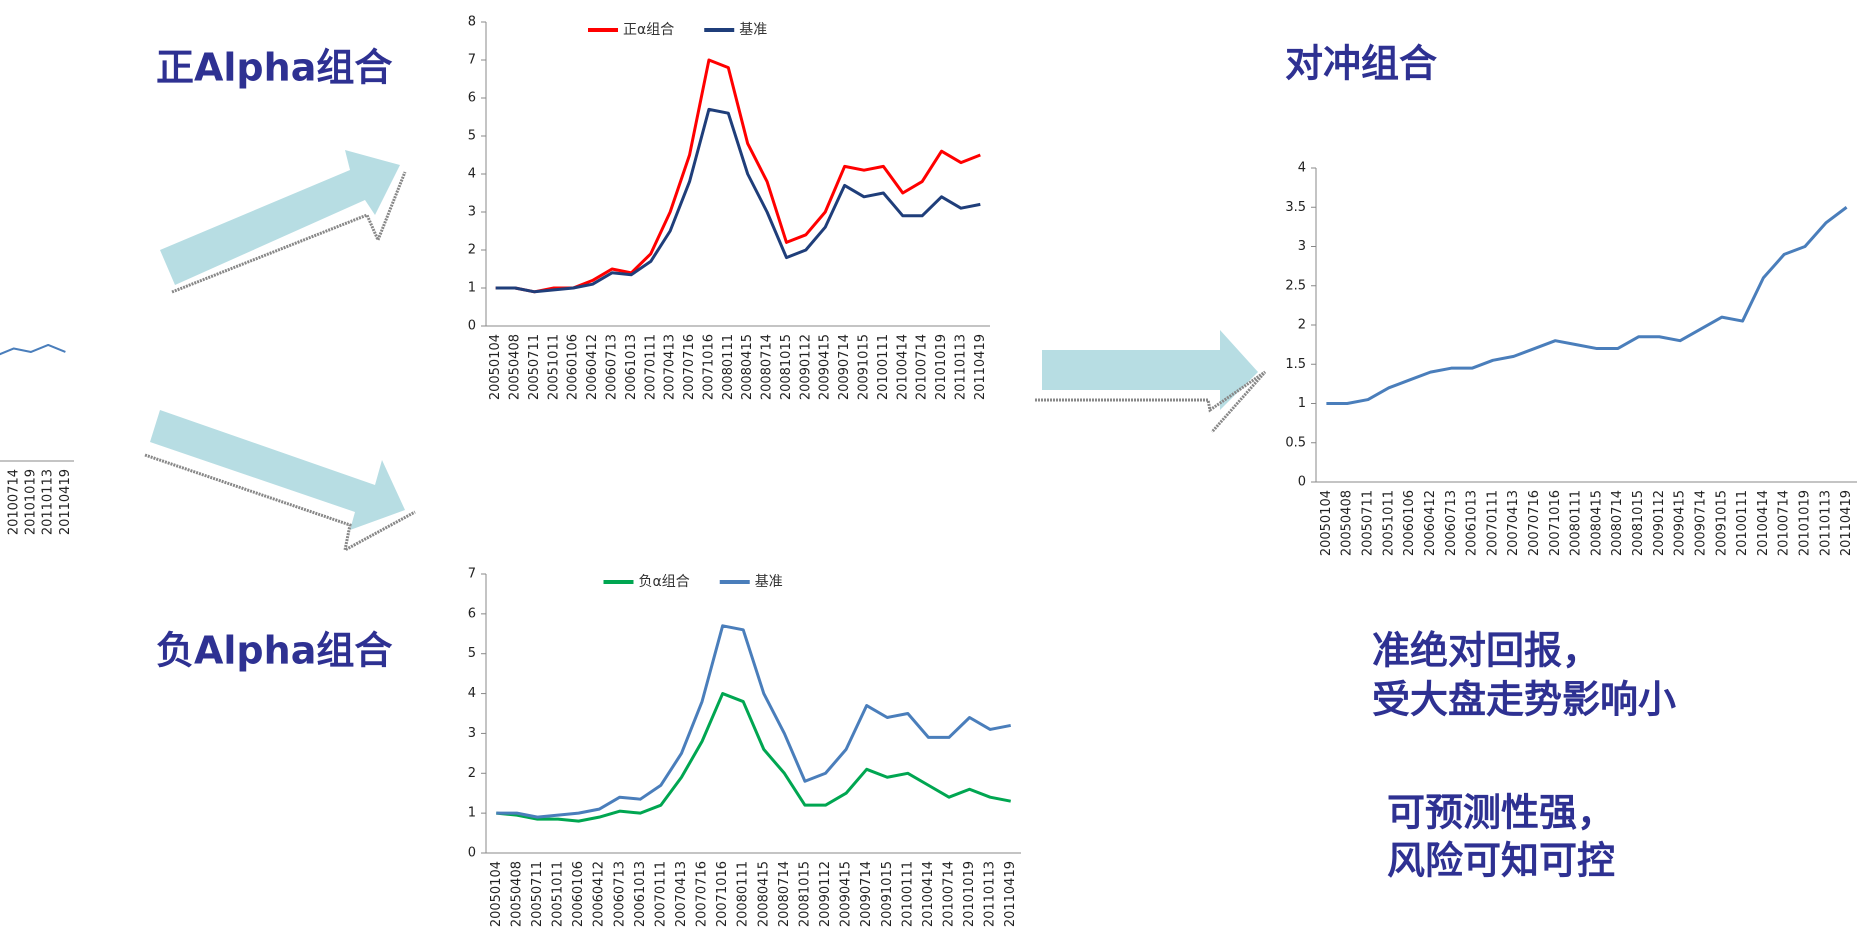  What do you see at coordinates (1295, 207) in the screenshot?
I see `y-tick-label: 3.5` at bounding box center [1295, 207].